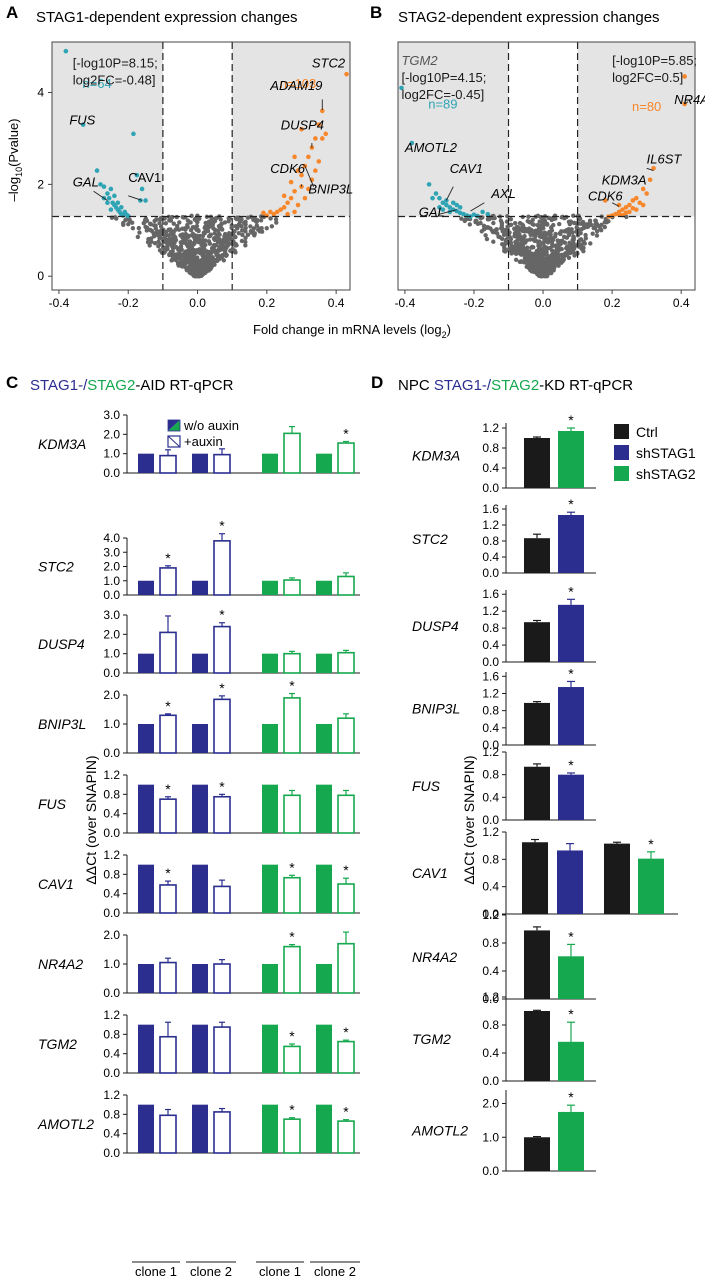 The image size is (705, 1280). What do you see at coordinates (19, 172) in the screenshot?
I see `volcano-ylabel-sub: 10` at bounding box center [19, 172].